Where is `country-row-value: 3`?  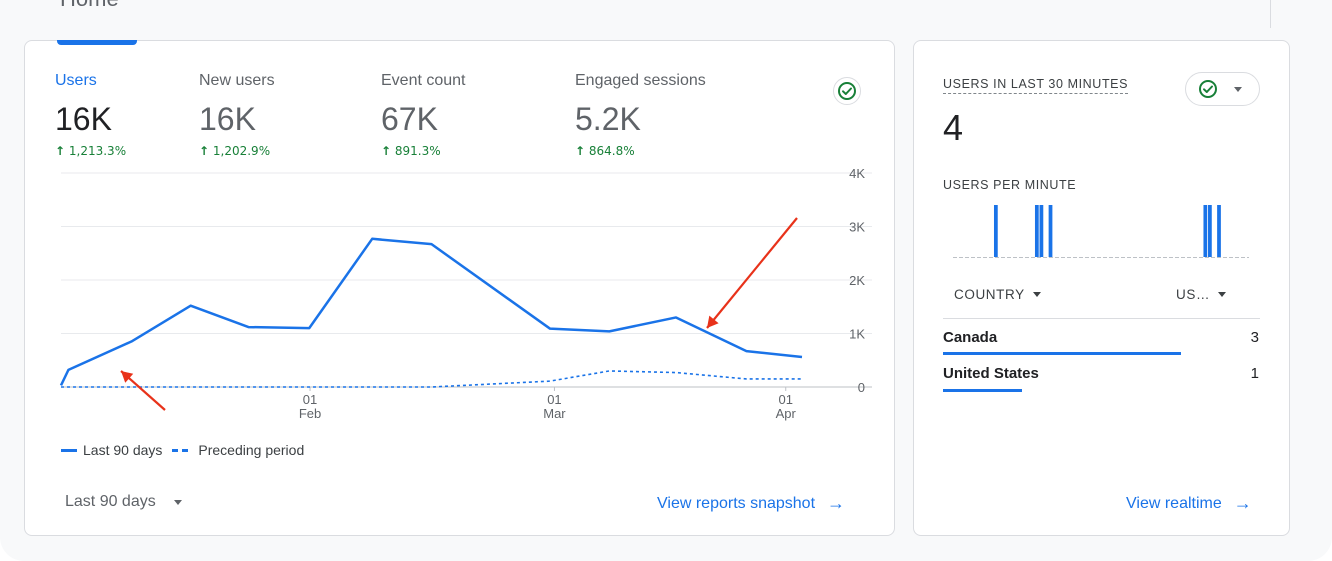 country-row-value: 3 is located at coordinates (1254, 337).